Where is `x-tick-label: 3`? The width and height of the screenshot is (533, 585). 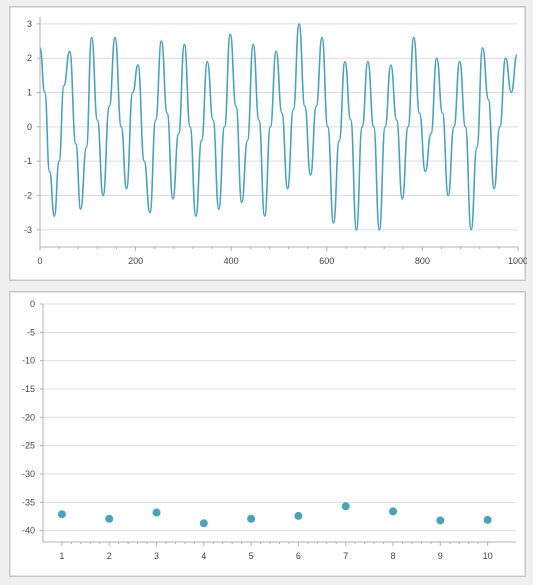
x-tick-label: 3 is located at coordinates (156, 556).